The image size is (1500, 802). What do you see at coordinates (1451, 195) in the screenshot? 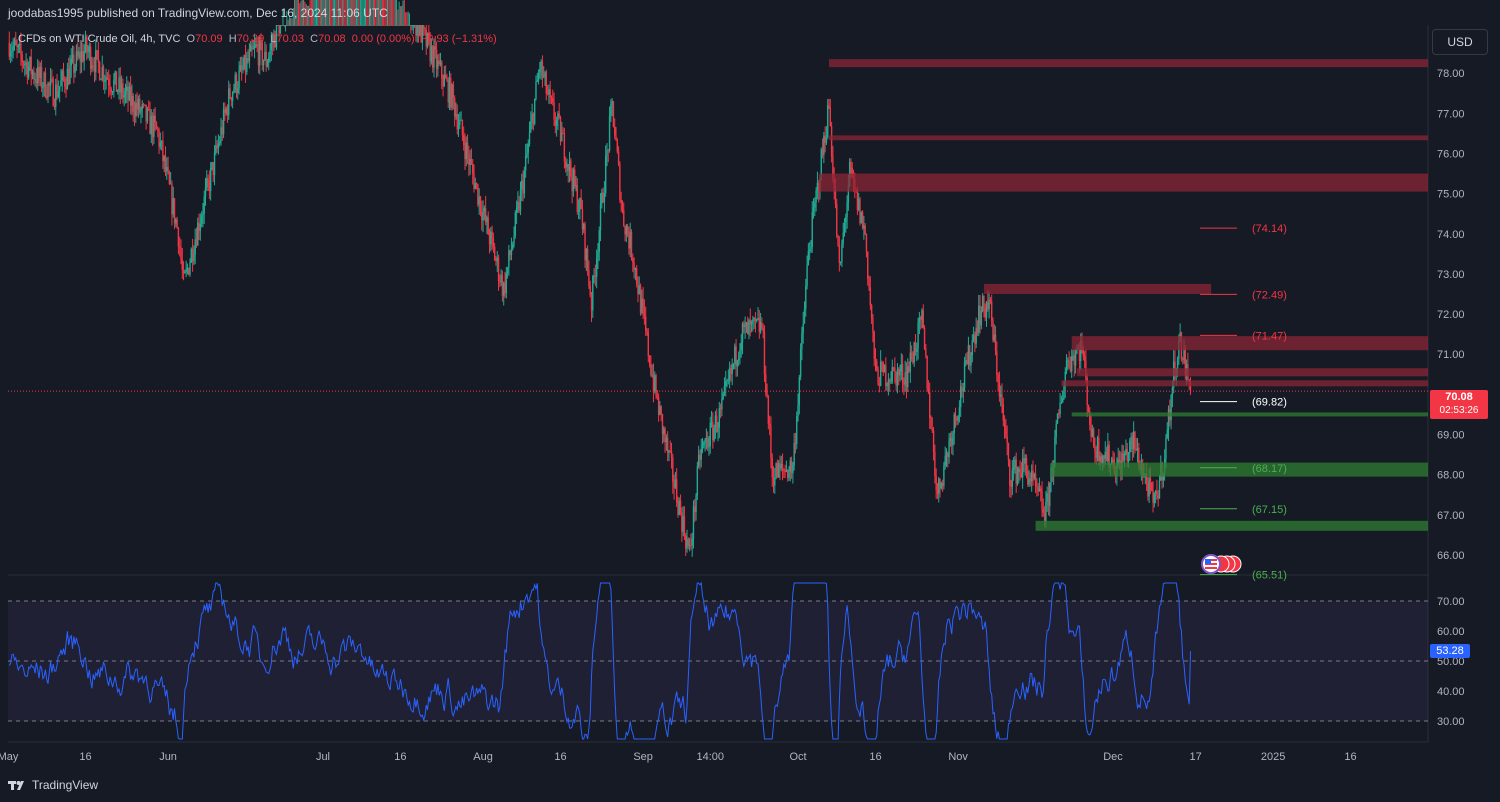
I see `price-tick-label: 75.00` at bounding box center [1451, 195].